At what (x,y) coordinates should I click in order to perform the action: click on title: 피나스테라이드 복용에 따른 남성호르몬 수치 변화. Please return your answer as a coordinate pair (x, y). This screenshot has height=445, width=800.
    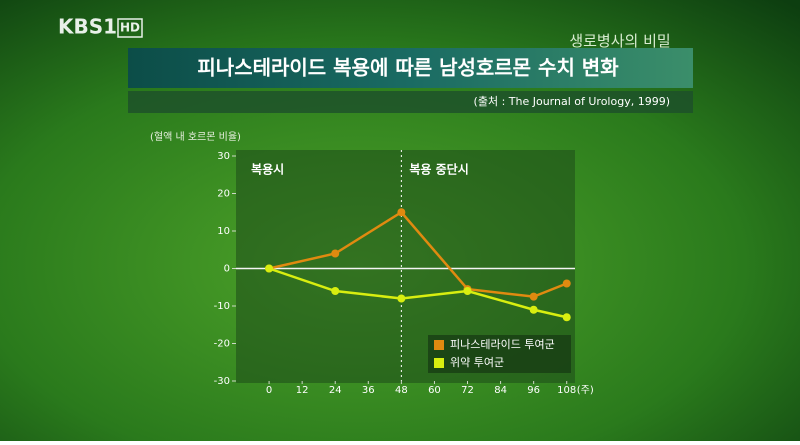
    Looking at the image, I should click on (408, 68).